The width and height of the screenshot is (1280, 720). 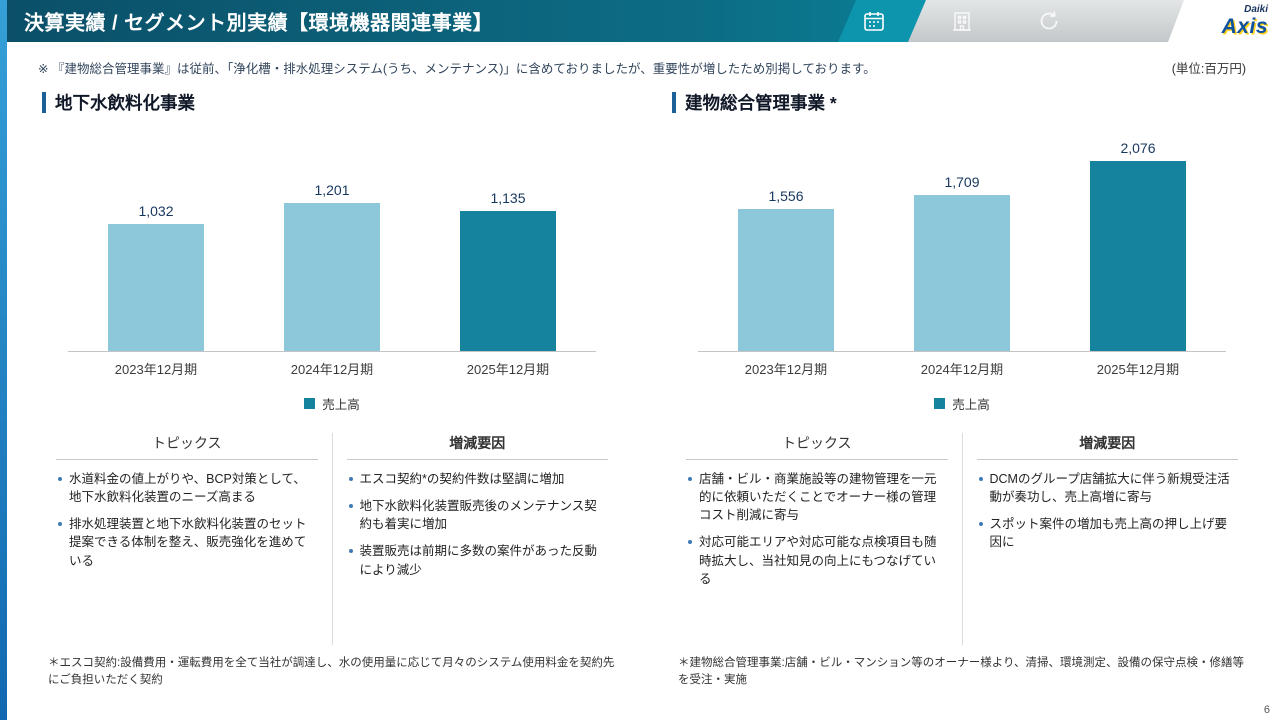 I want to click on bars-area: 1,556 1,709 2,076, so click(x=962, y=245).